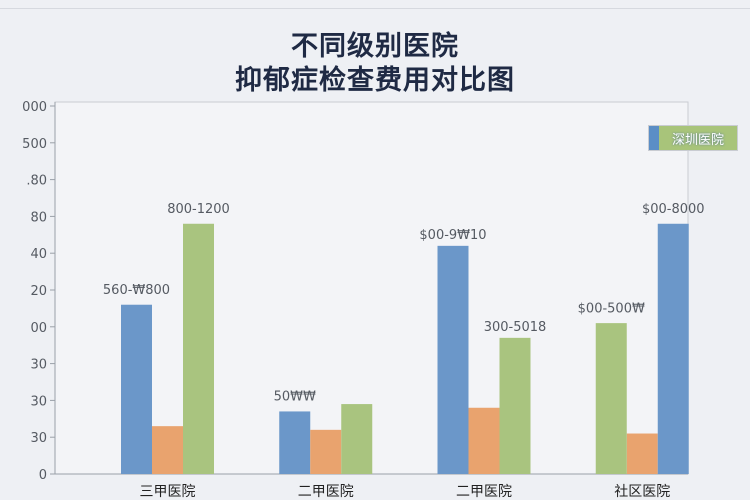 The height and width of the screenshot is (500, 750). I want to click on category-label-0: 三甲医院, so click(168, 492).